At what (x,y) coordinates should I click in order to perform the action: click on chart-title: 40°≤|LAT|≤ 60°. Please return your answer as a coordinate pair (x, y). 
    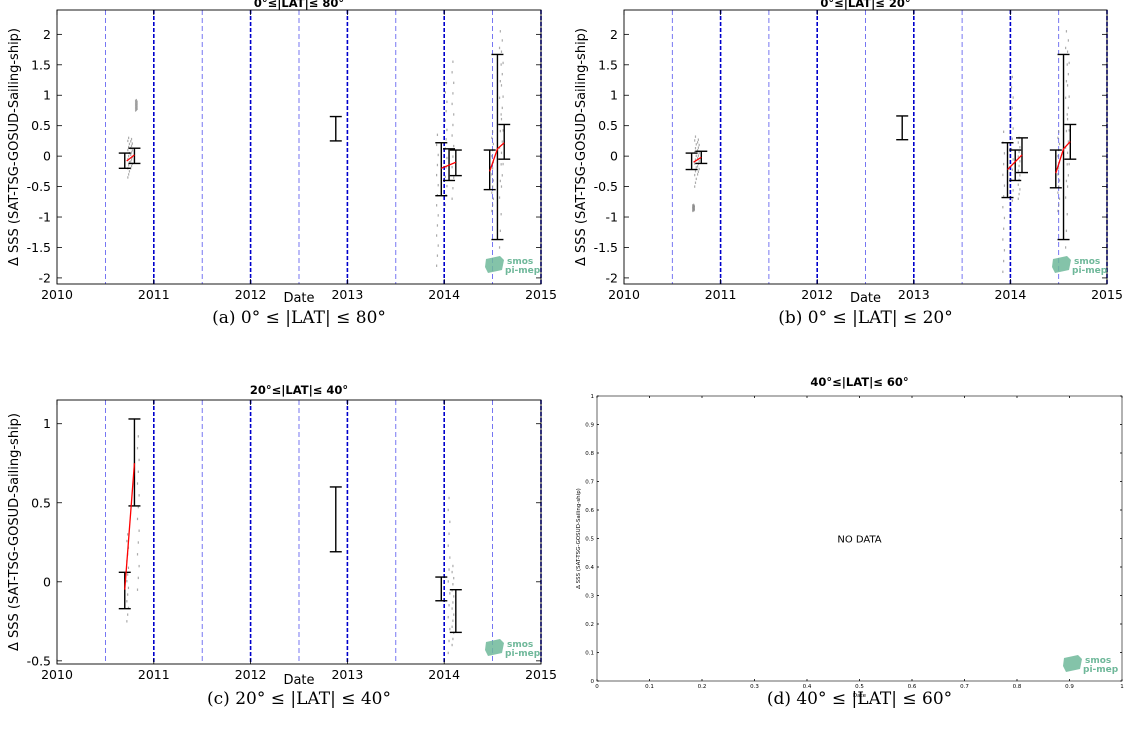
    Looking at the image, I should click on (859, 382).